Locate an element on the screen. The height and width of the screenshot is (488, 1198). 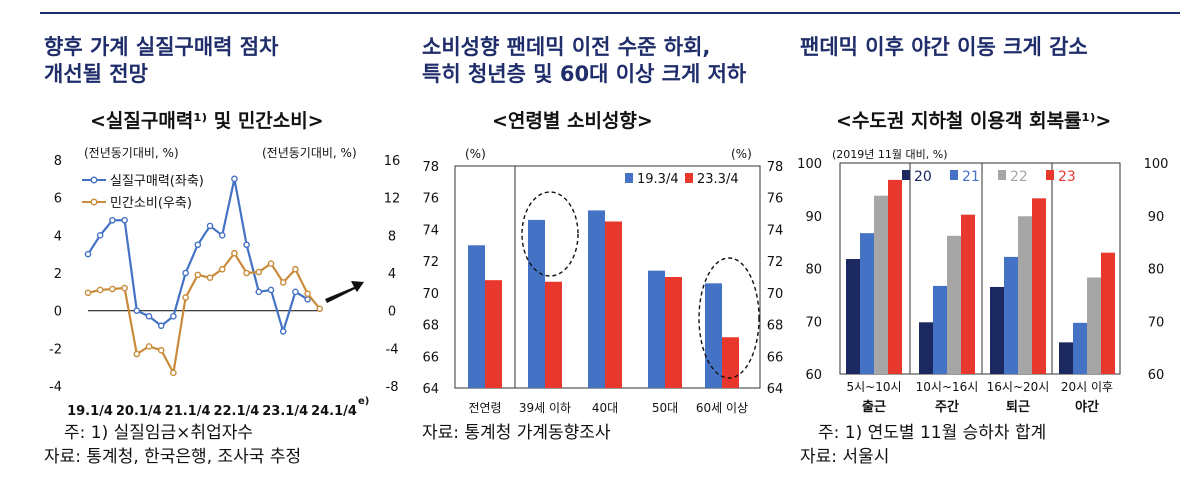
header-3: 팬데믹 이후 야간 이동 크게 감소 is located at coordinates (944, 47).